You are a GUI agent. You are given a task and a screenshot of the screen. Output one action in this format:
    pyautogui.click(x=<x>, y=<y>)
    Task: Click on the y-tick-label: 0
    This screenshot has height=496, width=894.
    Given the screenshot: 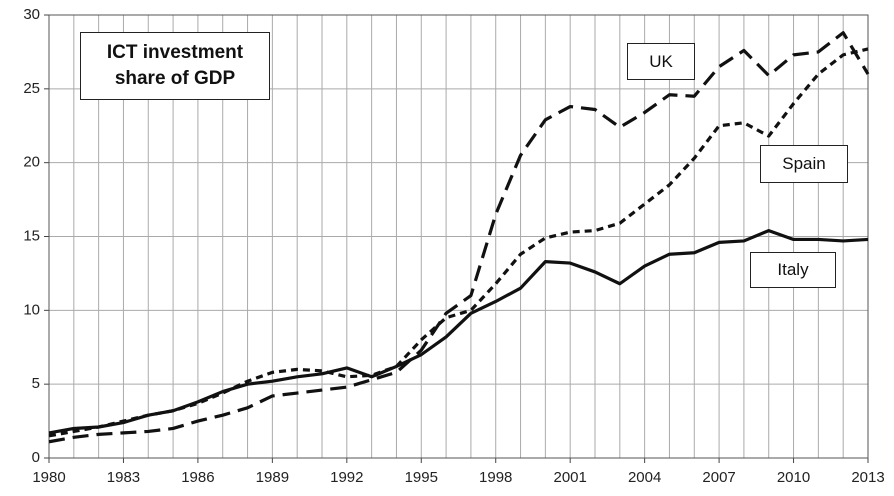 What is the action you would take?
    pyautogui.click(x=36, y=457)
    